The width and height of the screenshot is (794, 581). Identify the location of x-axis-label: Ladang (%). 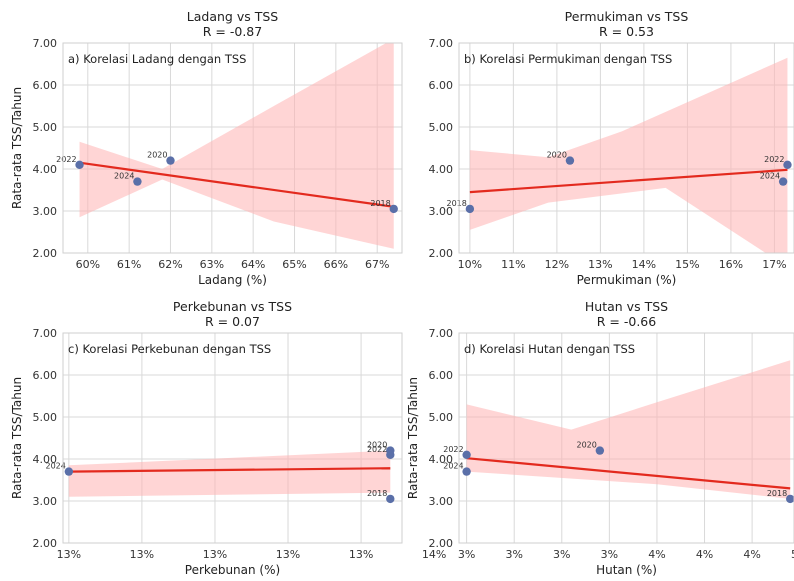
(232, 280).